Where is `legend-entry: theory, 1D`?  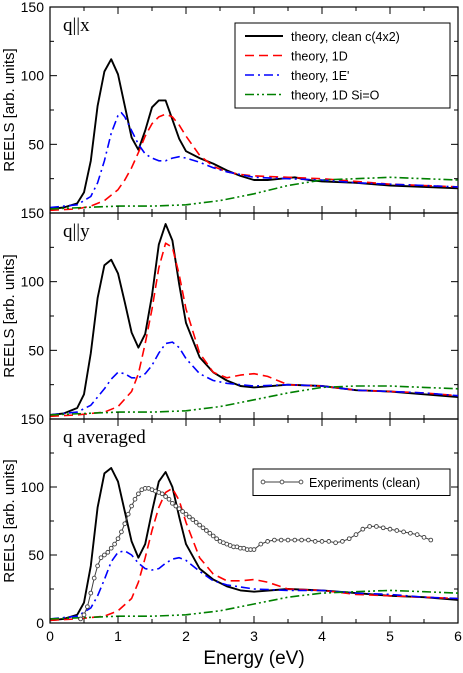
legend-entry: theory, 1D is located at coordinates (296, 57).